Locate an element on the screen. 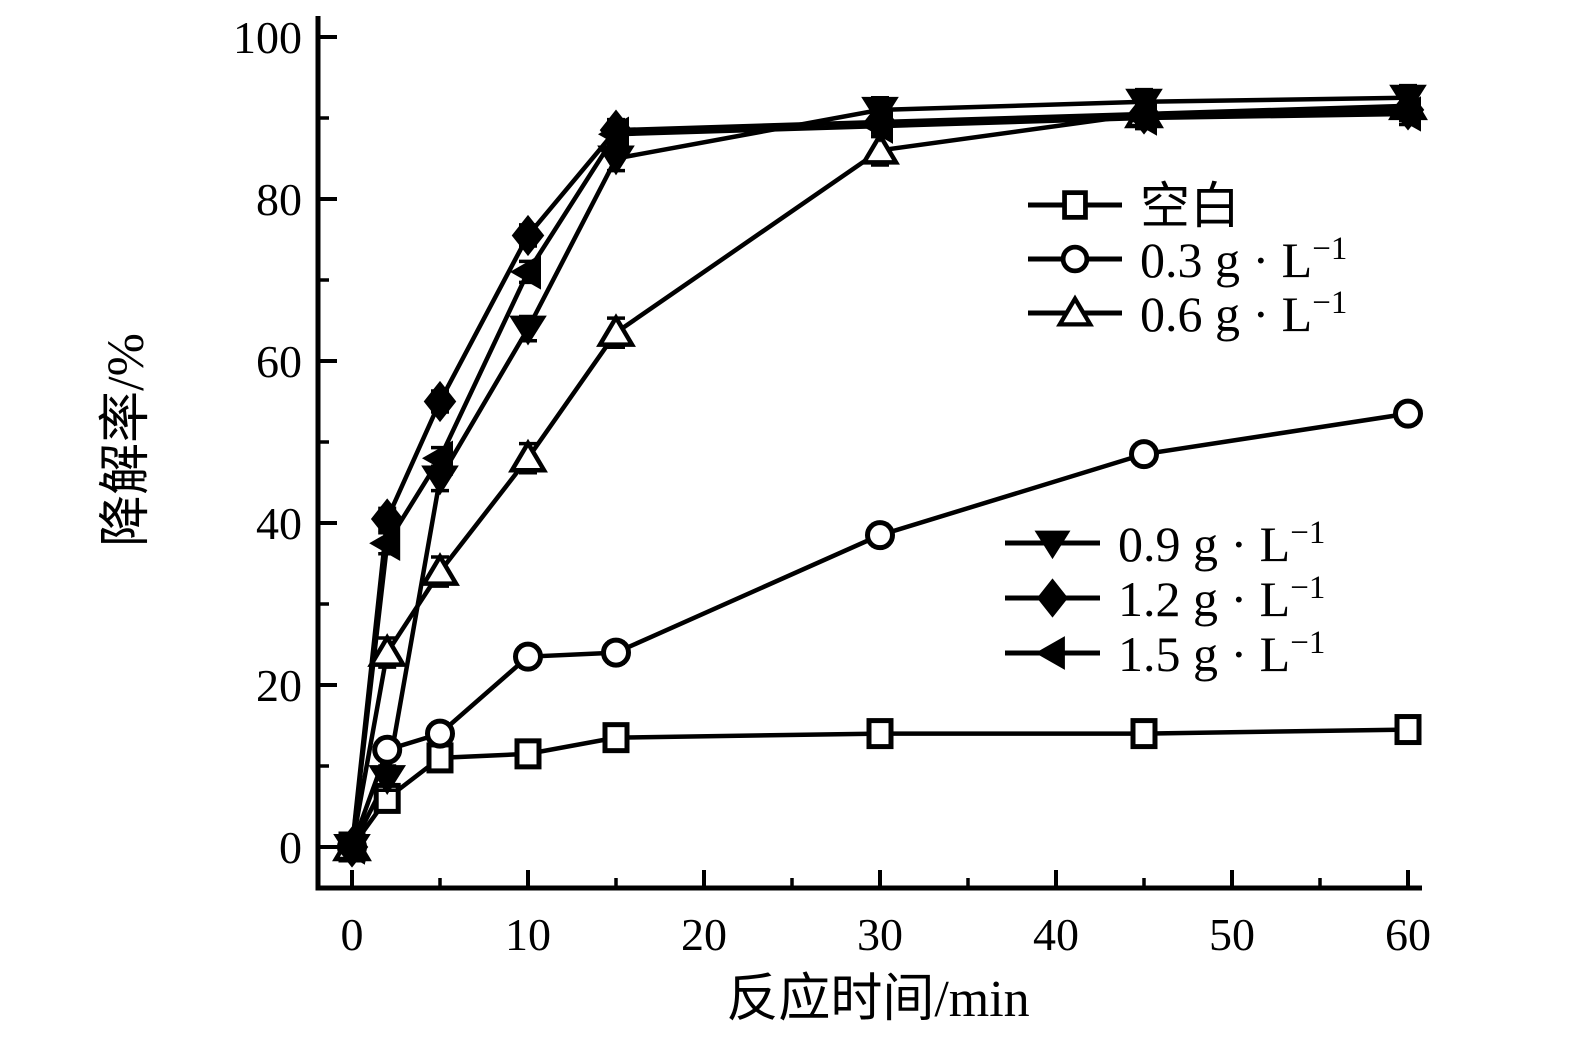 Image resolution: width=1572 pixels, height=1046 pixels. x-tick-label: 20 is located at coordinates (704, 934).